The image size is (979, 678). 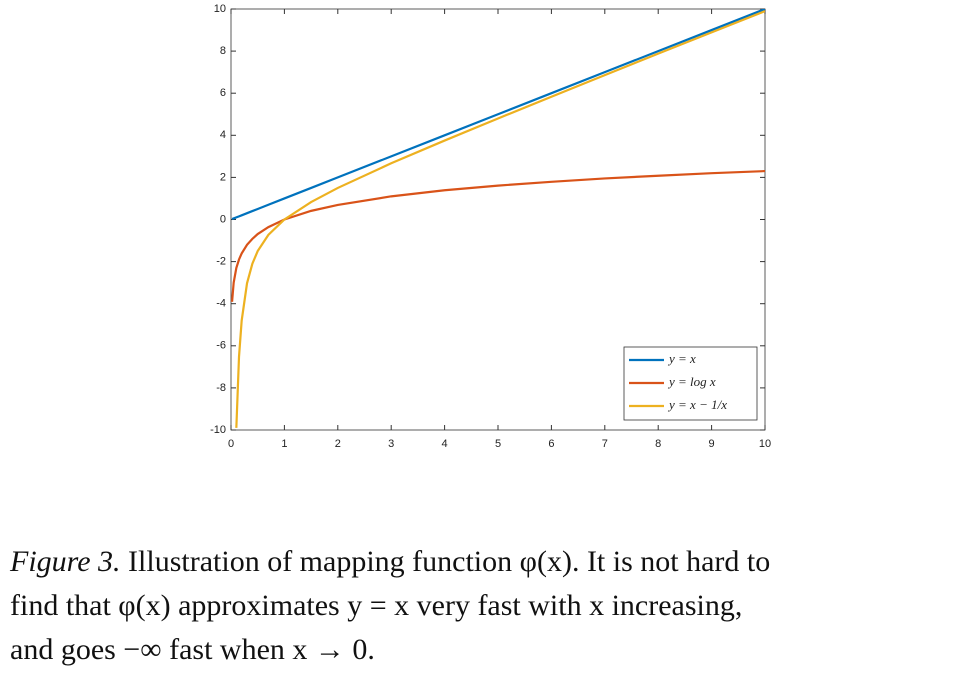 I want to click on legend-label: y = x − 1/x, so click(x=697, y=404).